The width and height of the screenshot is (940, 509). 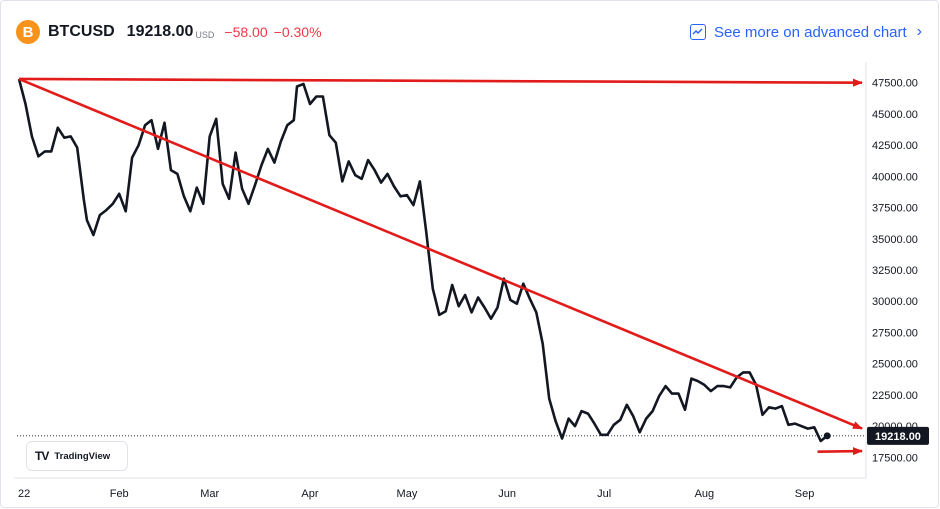 I want to click on last-price-label: 19218.00, so click(x=898, y=435).